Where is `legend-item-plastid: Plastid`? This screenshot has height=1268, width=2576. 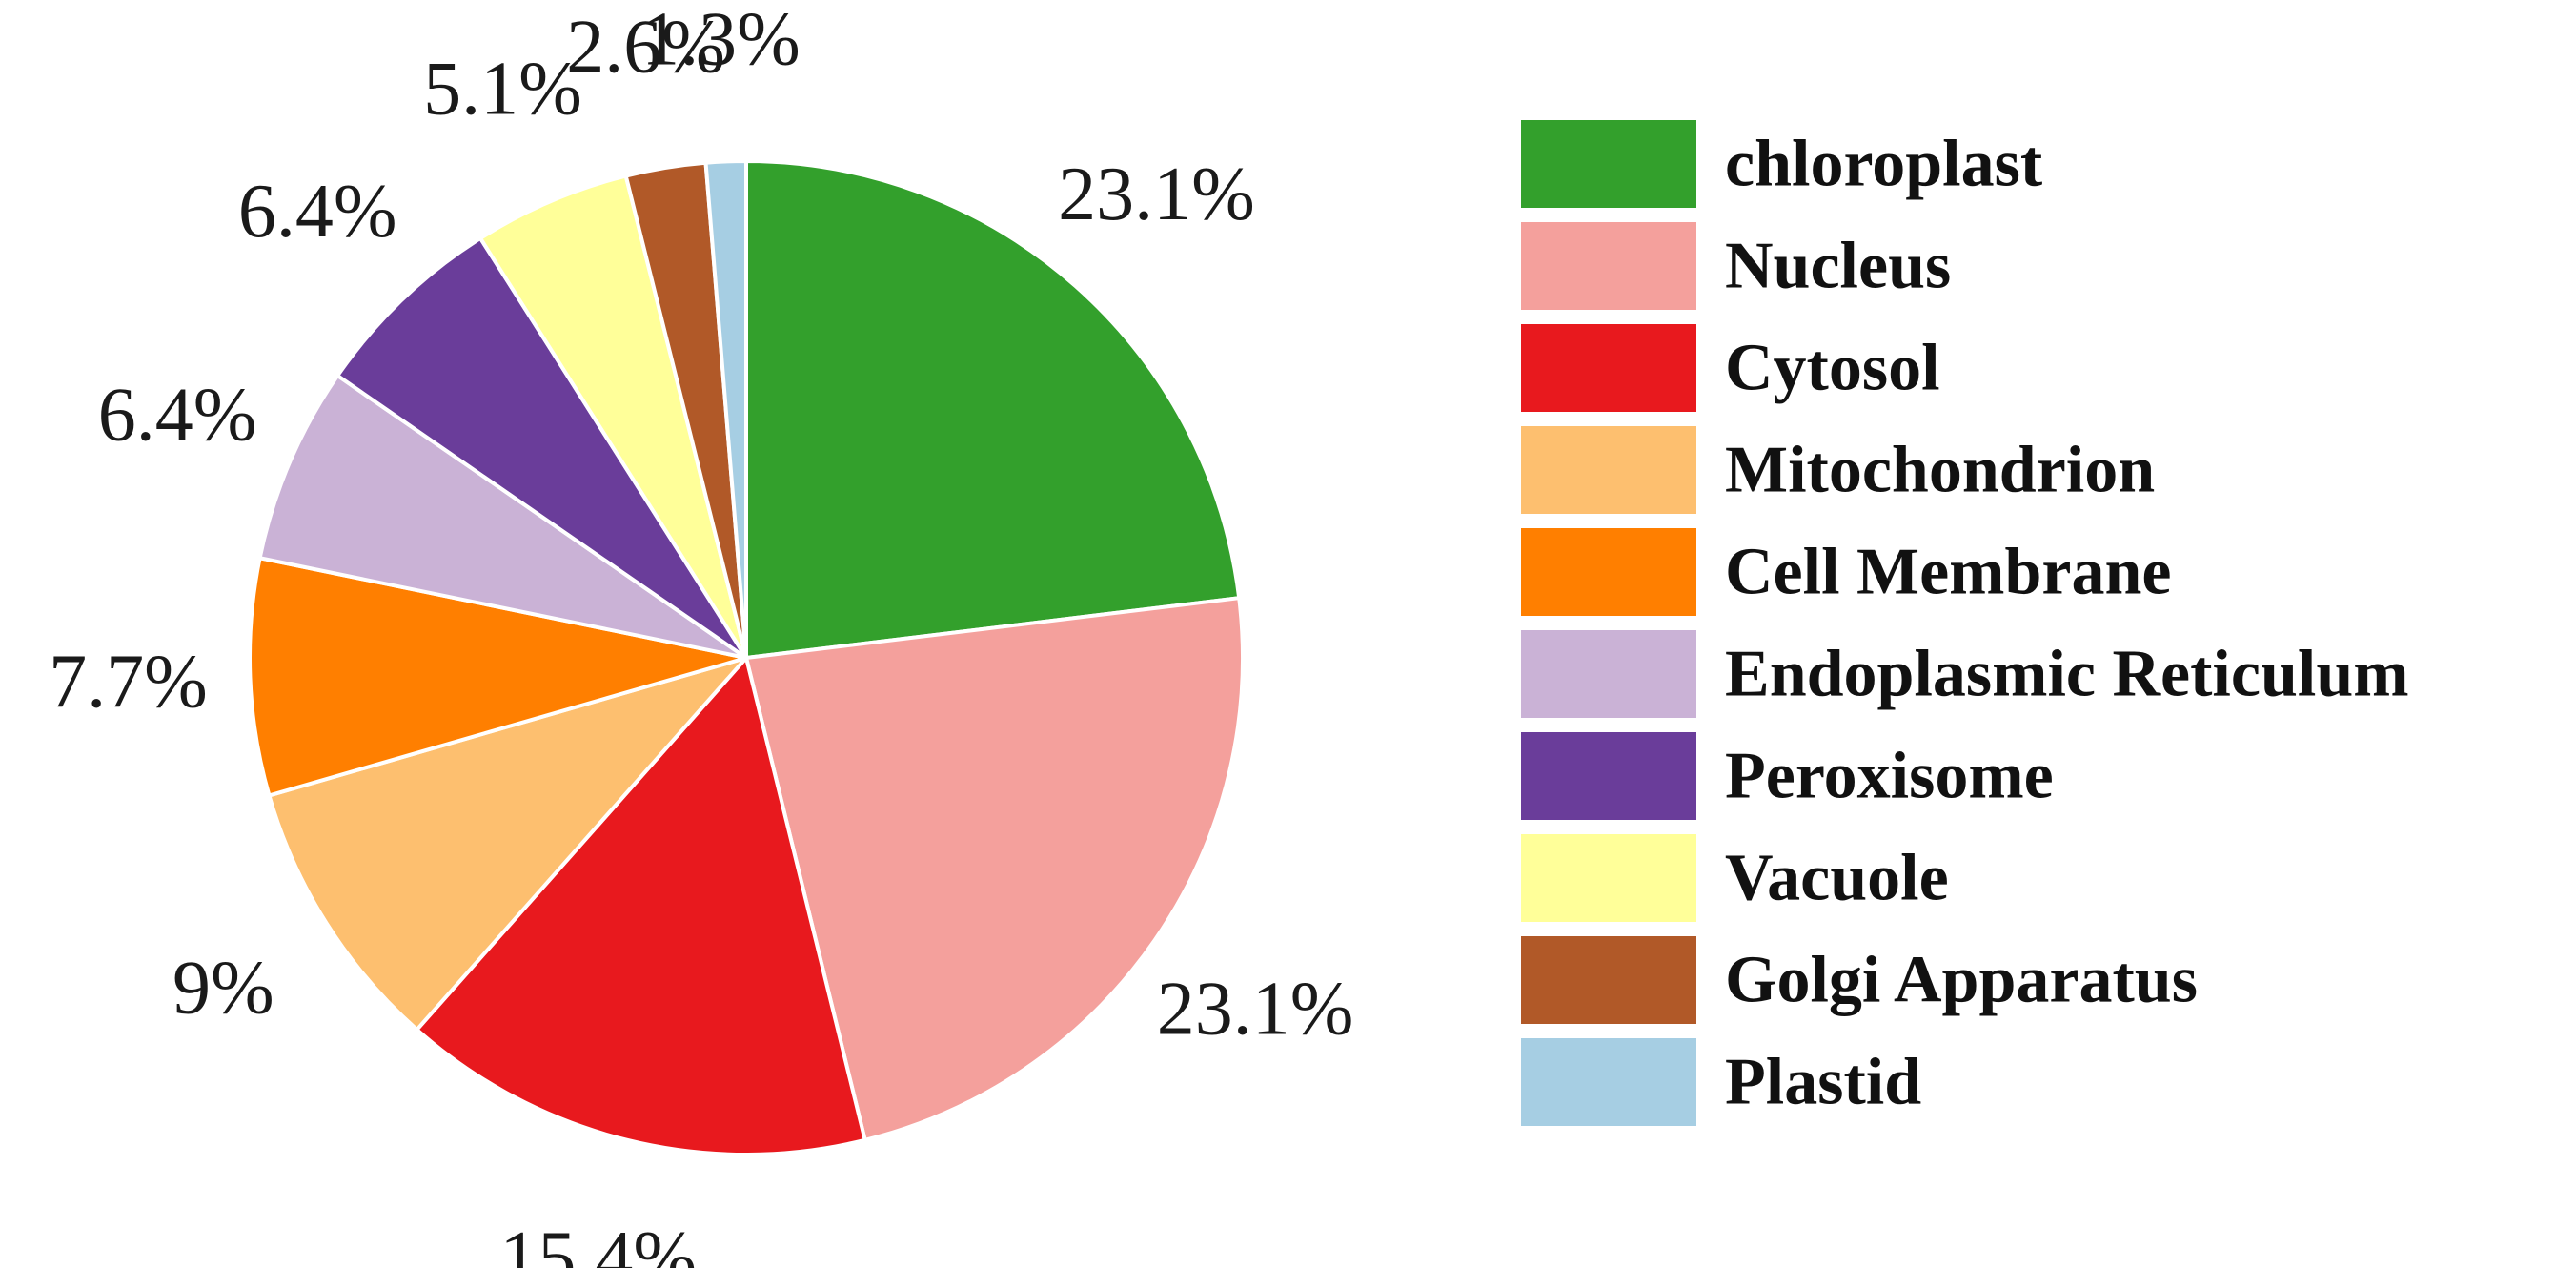
legend-item-plastid: Plastid is located at coordinates (1721, 1082).